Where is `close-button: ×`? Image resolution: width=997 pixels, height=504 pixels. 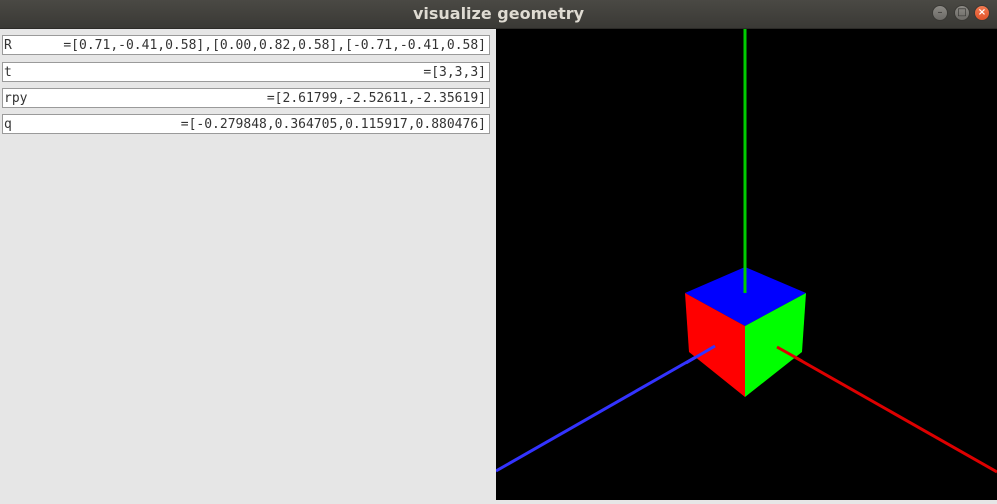 close-button: × is located at coordinates (982, 13).